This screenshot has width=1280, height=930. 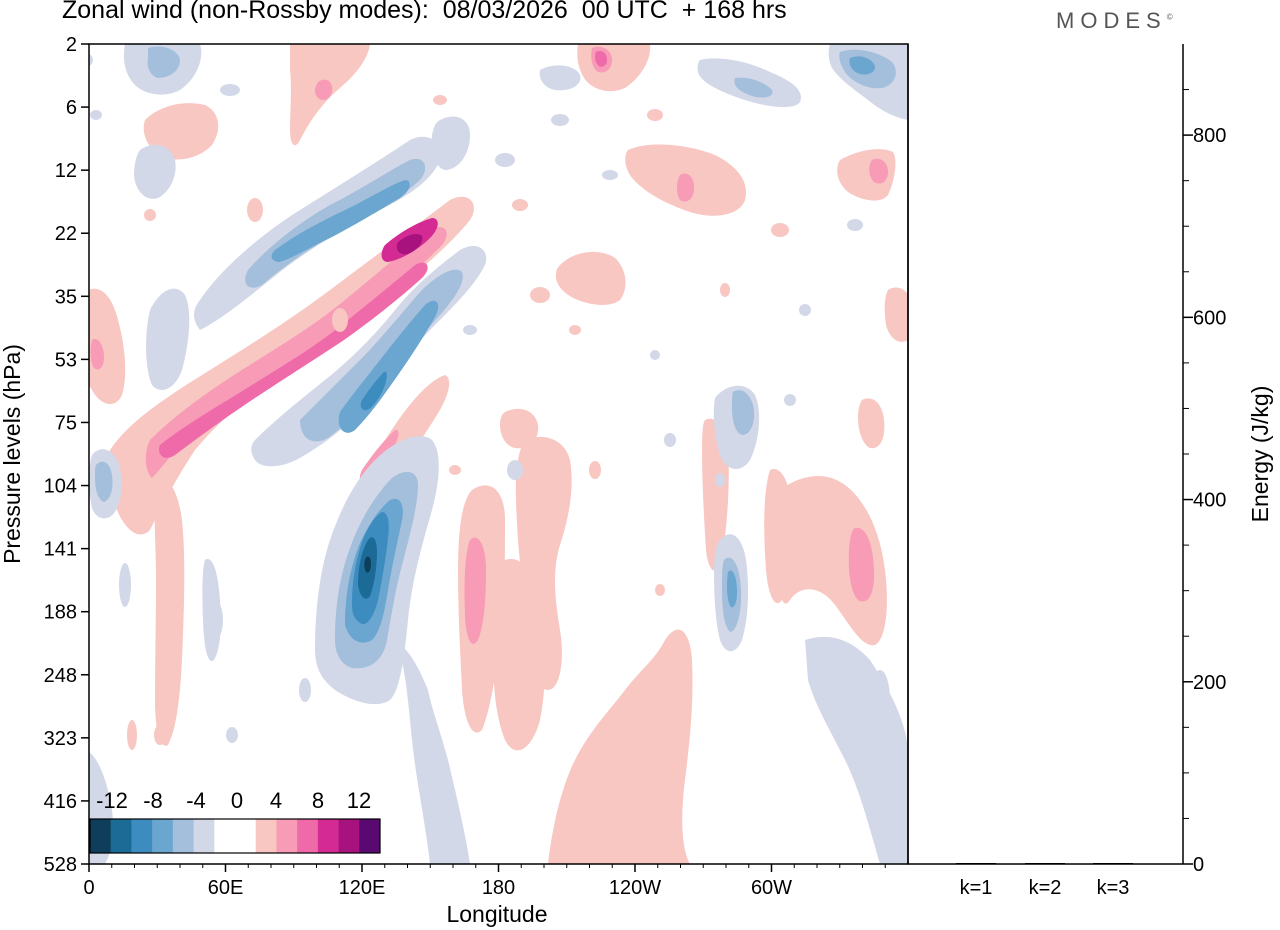 What do you see at coordinates (878, 171) in the screenshot?
I see `contour-pos-12-far-east-inner` at bounding box center [878, 171].